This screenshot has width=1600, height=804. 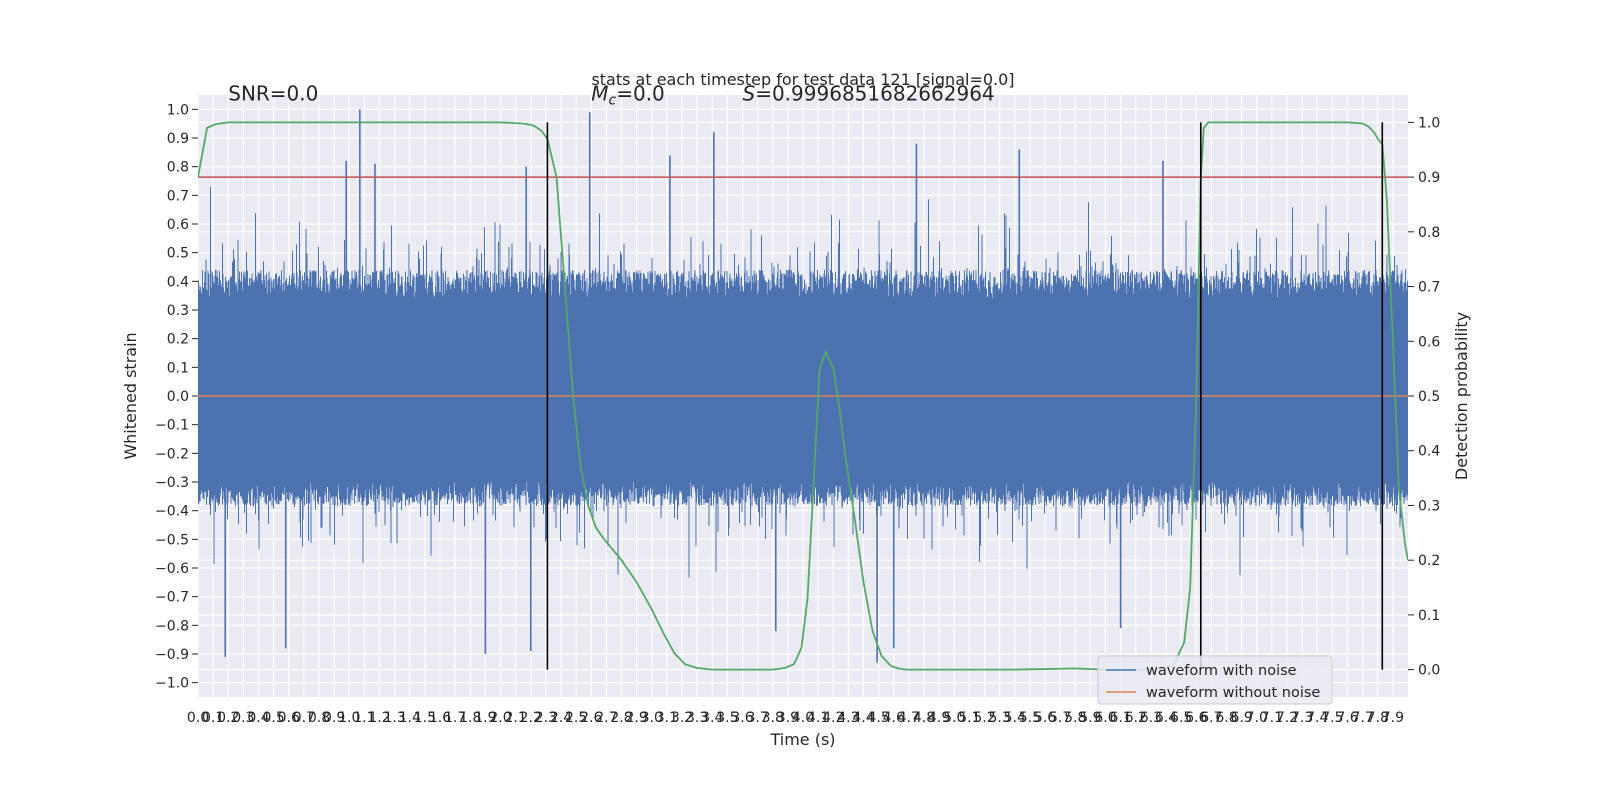 I want to click on y-tick-label: 0.3, so click(x=178, y=311).